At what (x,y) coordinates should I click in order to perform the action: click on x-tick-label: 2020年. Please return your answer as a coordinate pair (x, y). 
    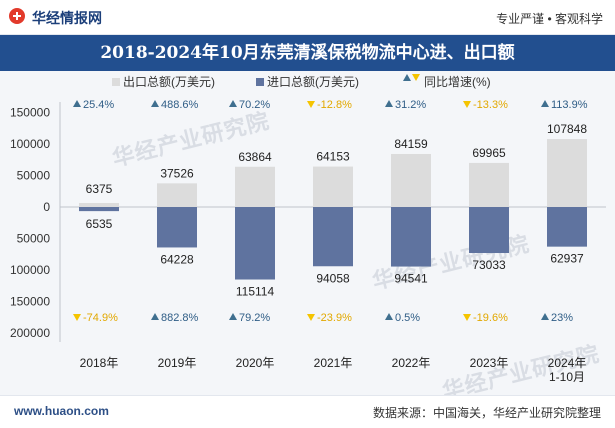
    Looking at the image, I should click on (255, 363).